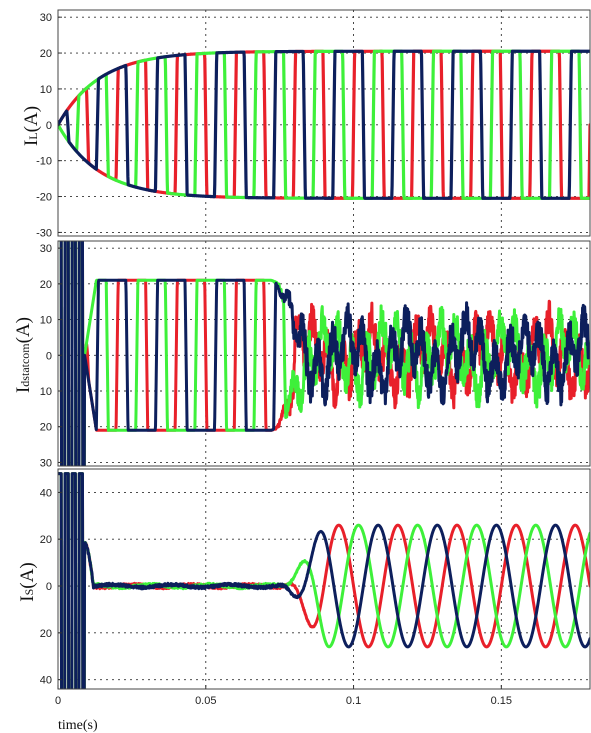  I want to click on xtick-label: 0.15, so click(501, 701).